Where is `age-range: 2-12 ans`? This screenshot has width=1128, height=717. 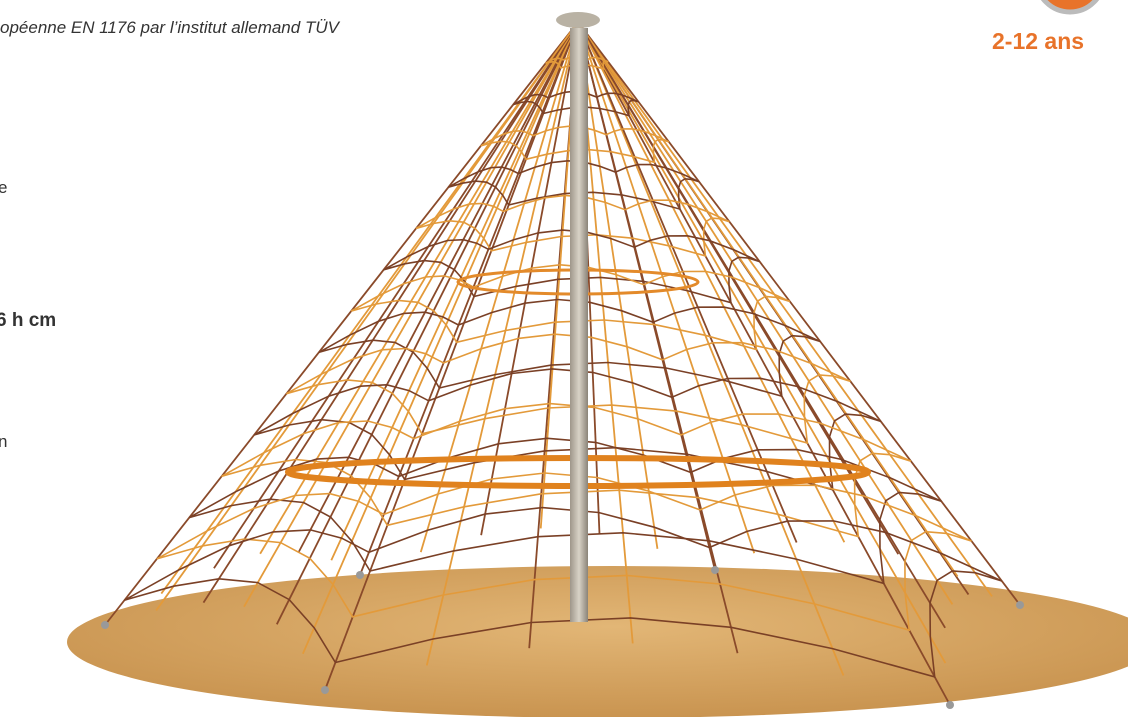 age-range: 2-12 ans is located at coordinates (1038, 41).